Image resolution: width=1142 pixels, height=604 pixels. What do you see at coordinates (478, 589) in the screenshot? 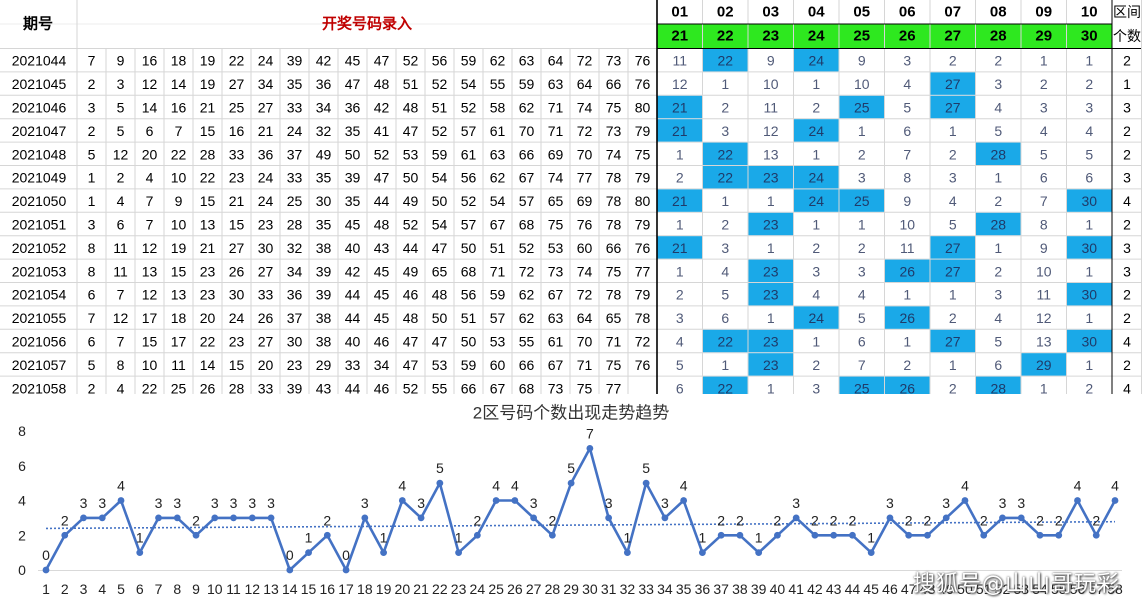
I see `x-tick-label: 24` at bounding box center [478, 589].